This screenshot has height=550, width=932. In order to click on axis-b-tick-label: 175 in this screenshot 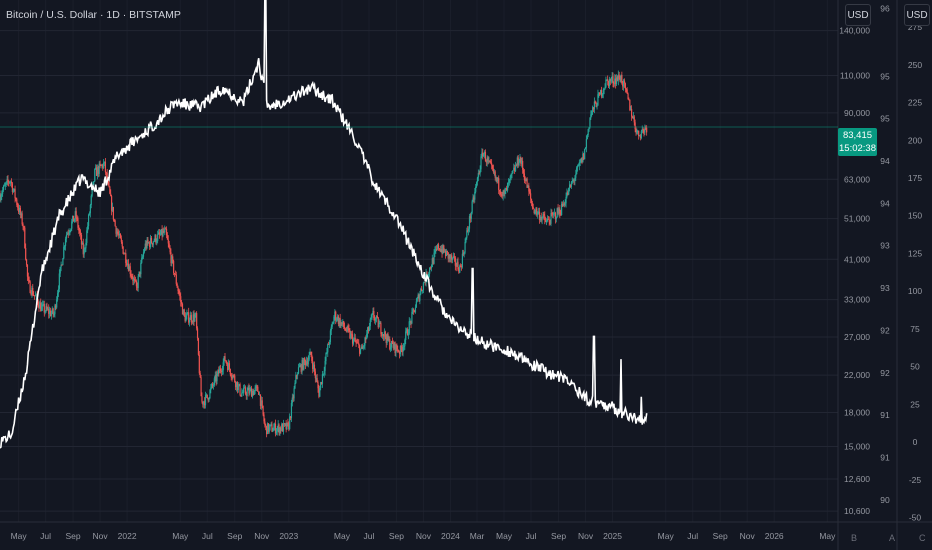, I will do `click(915, 178)`.